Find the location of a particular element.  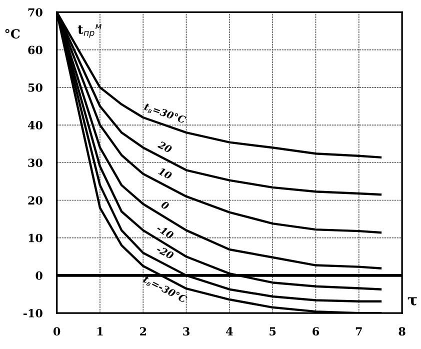

text: 10 is located at coordinates (165, 173).